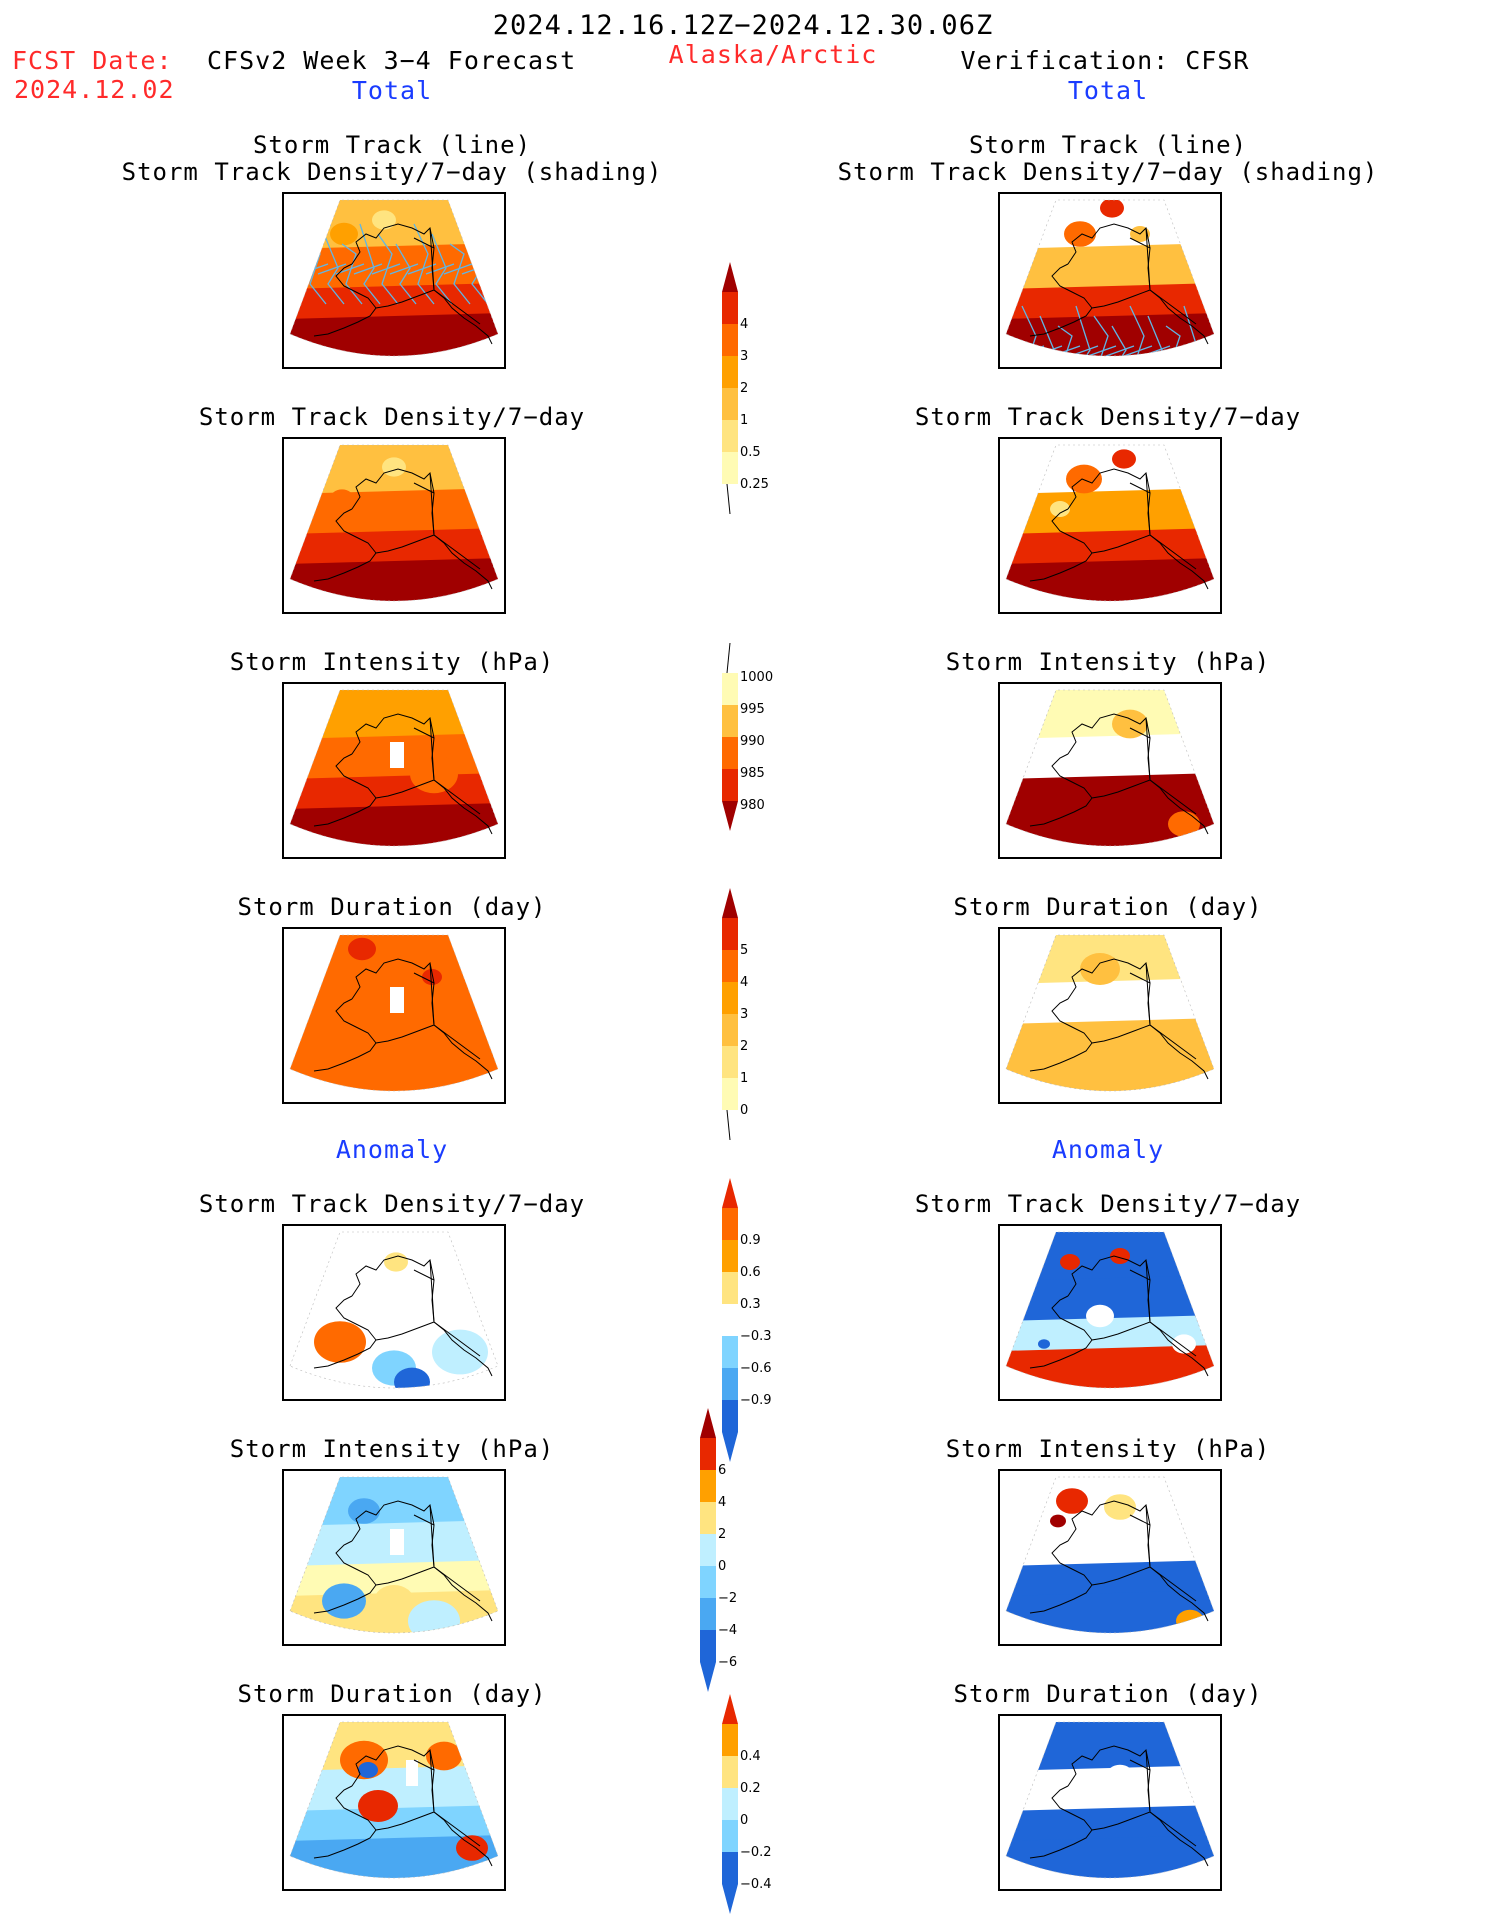 This screenshot has width=1487, height=1925. What do you see at coordinates (740, 1550) in the screenshot?
I see `colorbar-intensity-anomaly: 6 4 2 0 −2 −4 −6` at bounding box center [740, 1550].